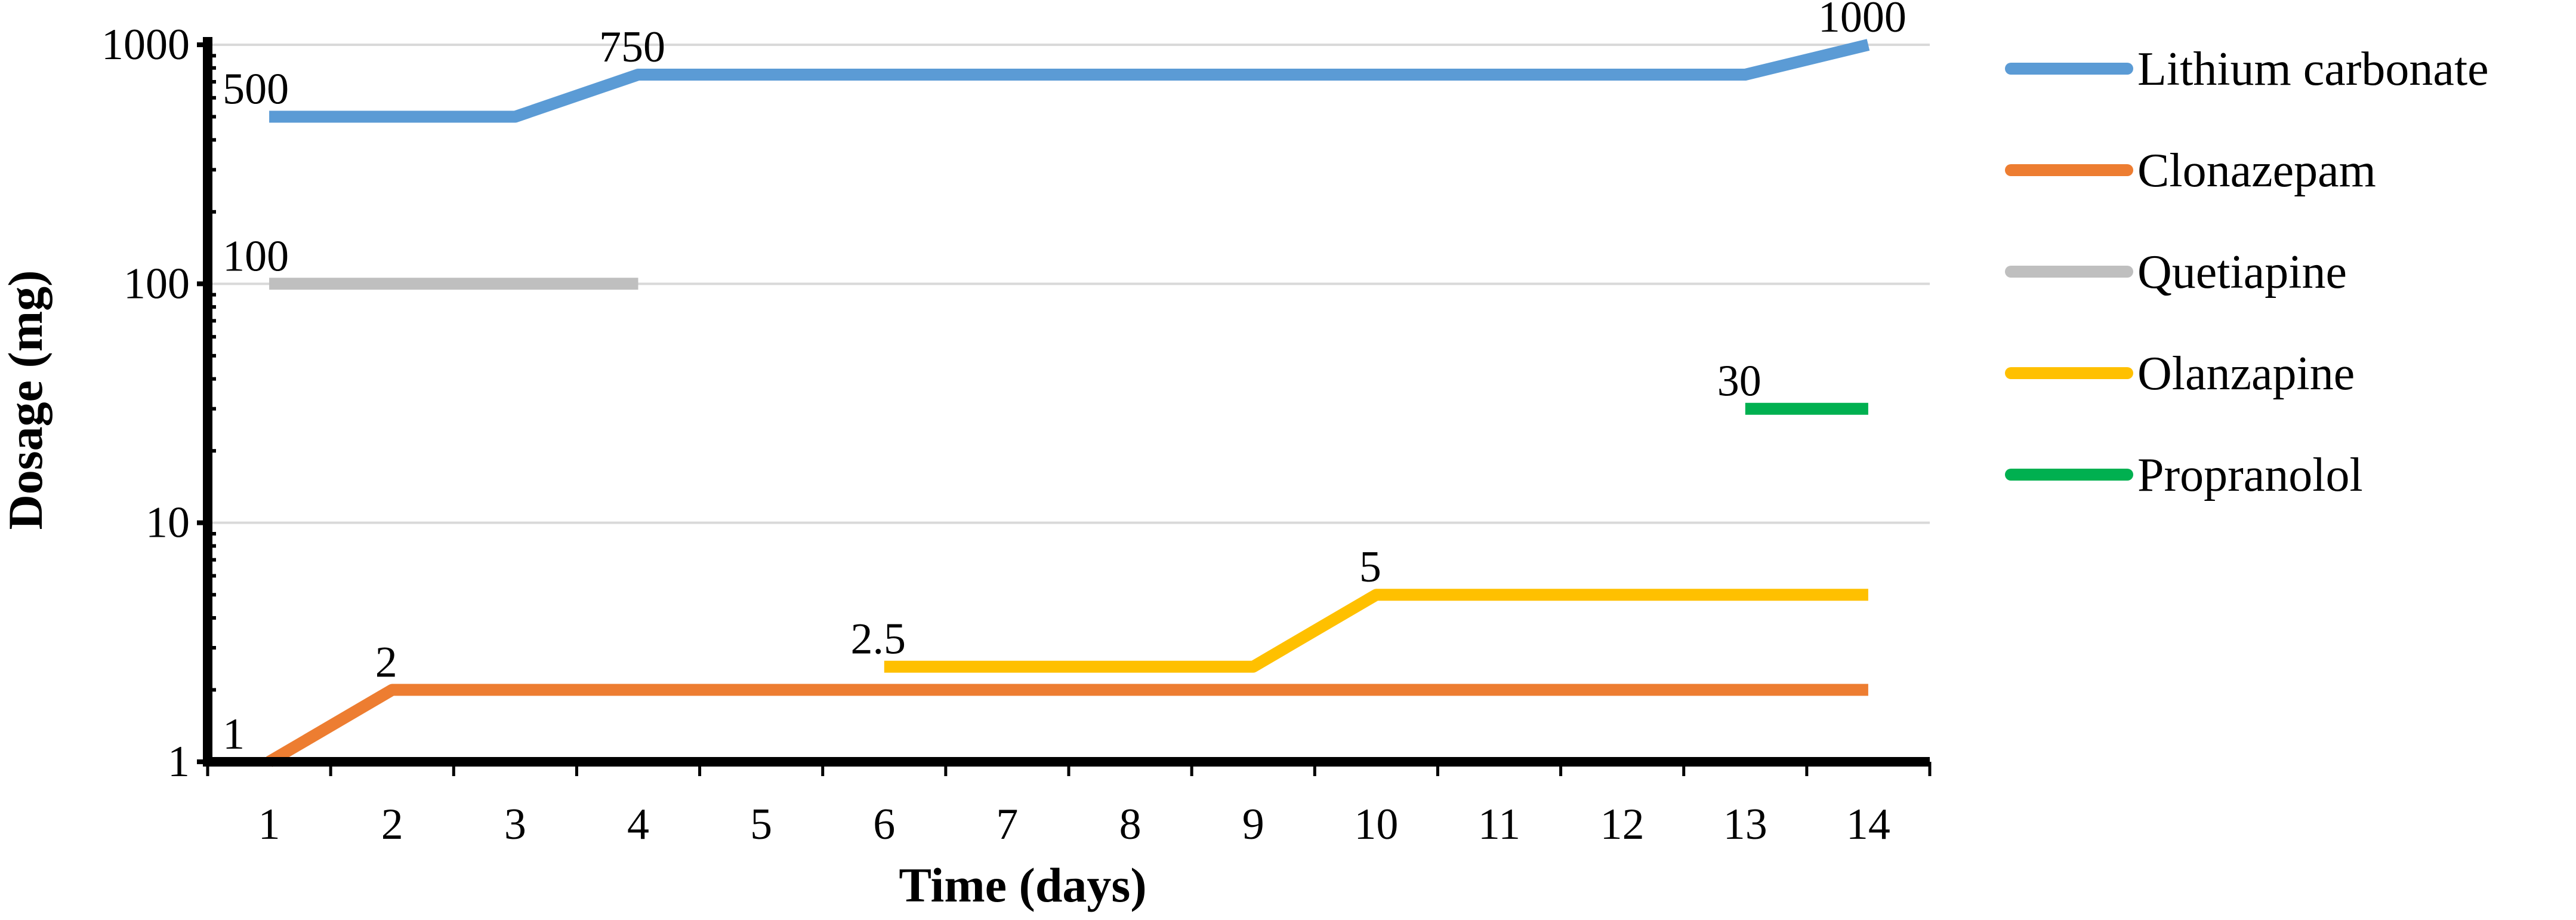  Describe the element at coordinates (1745, 824) in the screenshot. I see `x-tick-label: 13` at that location.